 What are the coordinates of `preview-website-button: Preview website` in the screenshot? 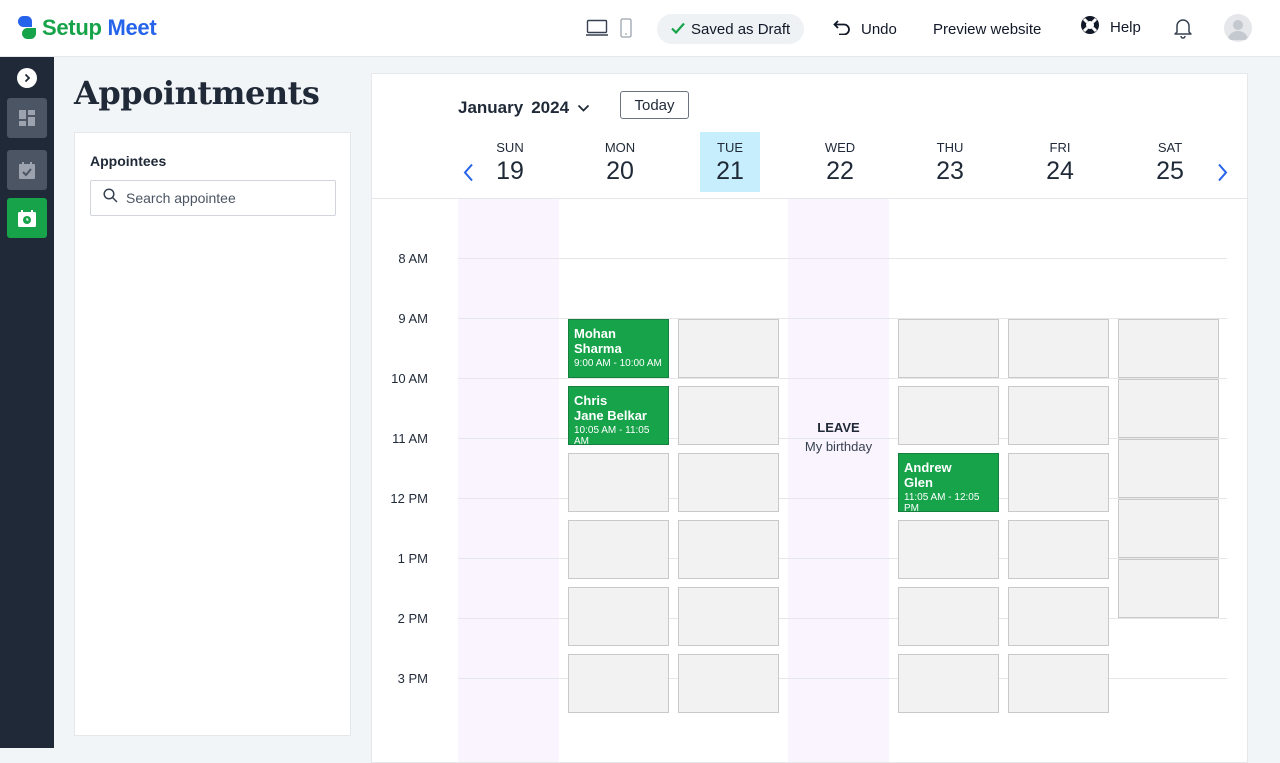 It's located at (987, 29).